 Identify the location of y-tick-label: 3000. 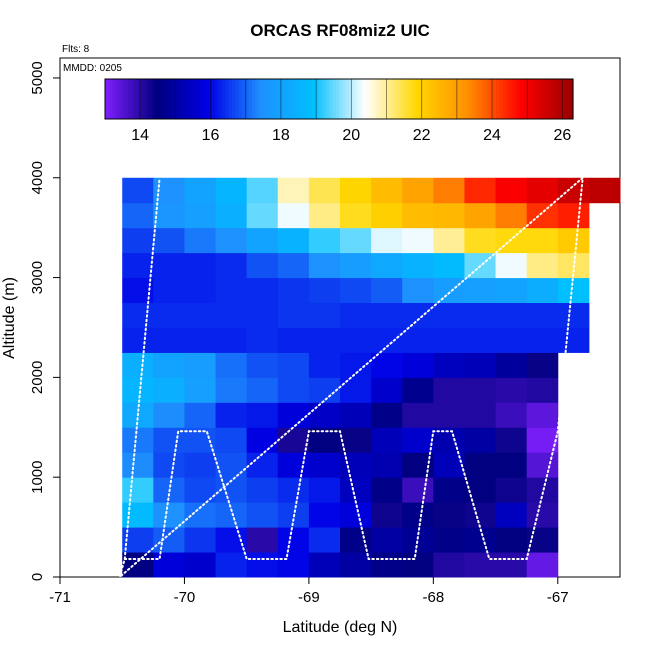
(37, 277).